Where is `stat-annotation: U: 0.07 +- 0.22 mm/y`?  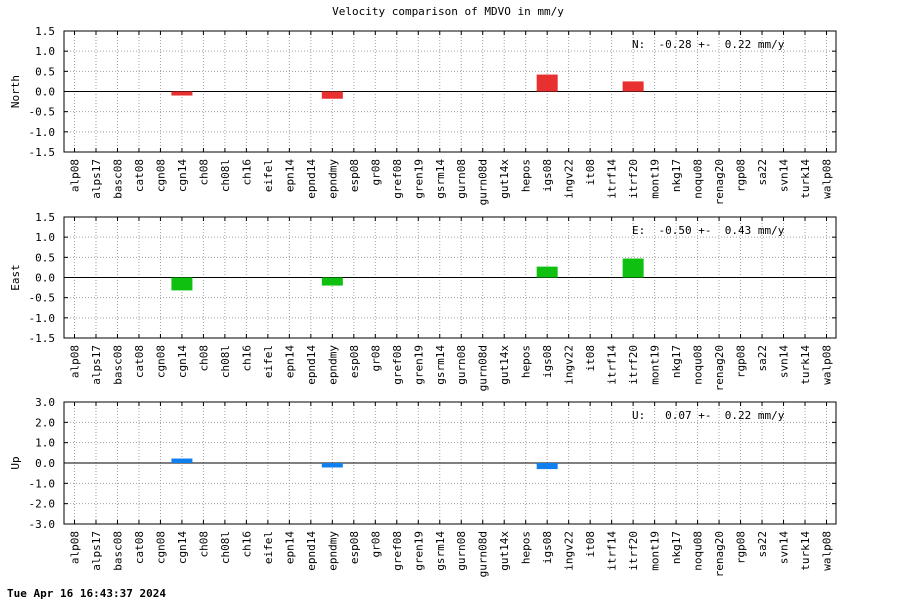 stat-annotation: U: 0.07 +- 0.22 mm/y is located at coordinates (708, 415).